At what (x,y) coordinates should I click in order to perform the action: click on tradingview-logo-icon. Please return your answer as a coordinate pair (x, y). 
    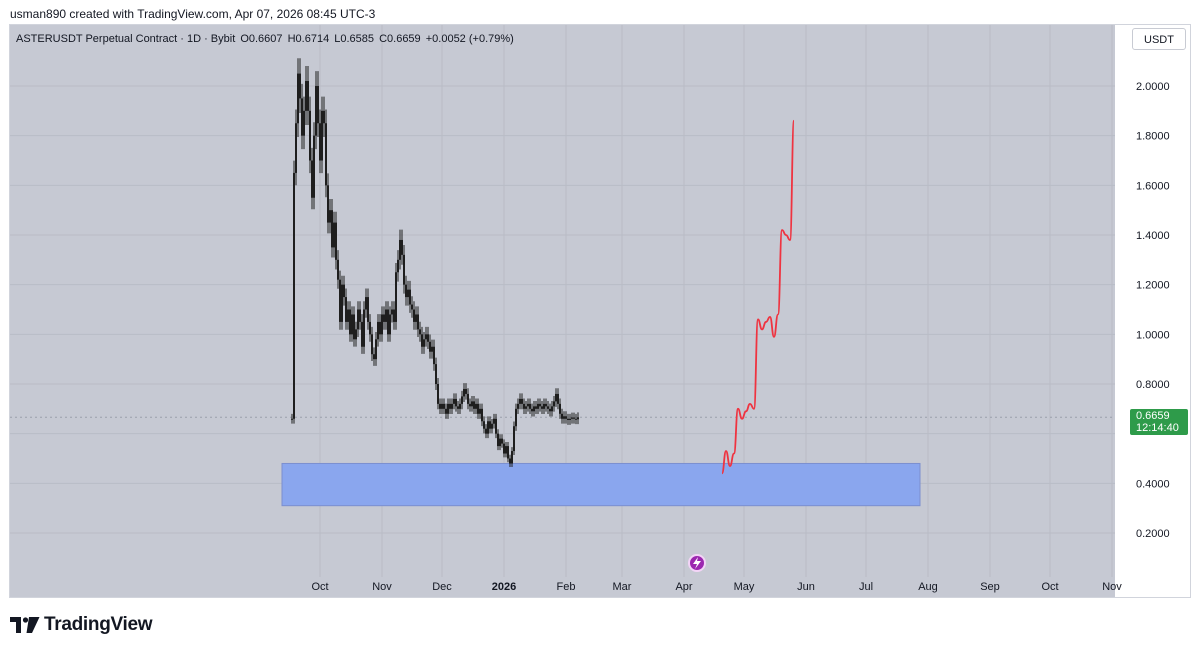
    Looking at the image, I should click on (25, 625).